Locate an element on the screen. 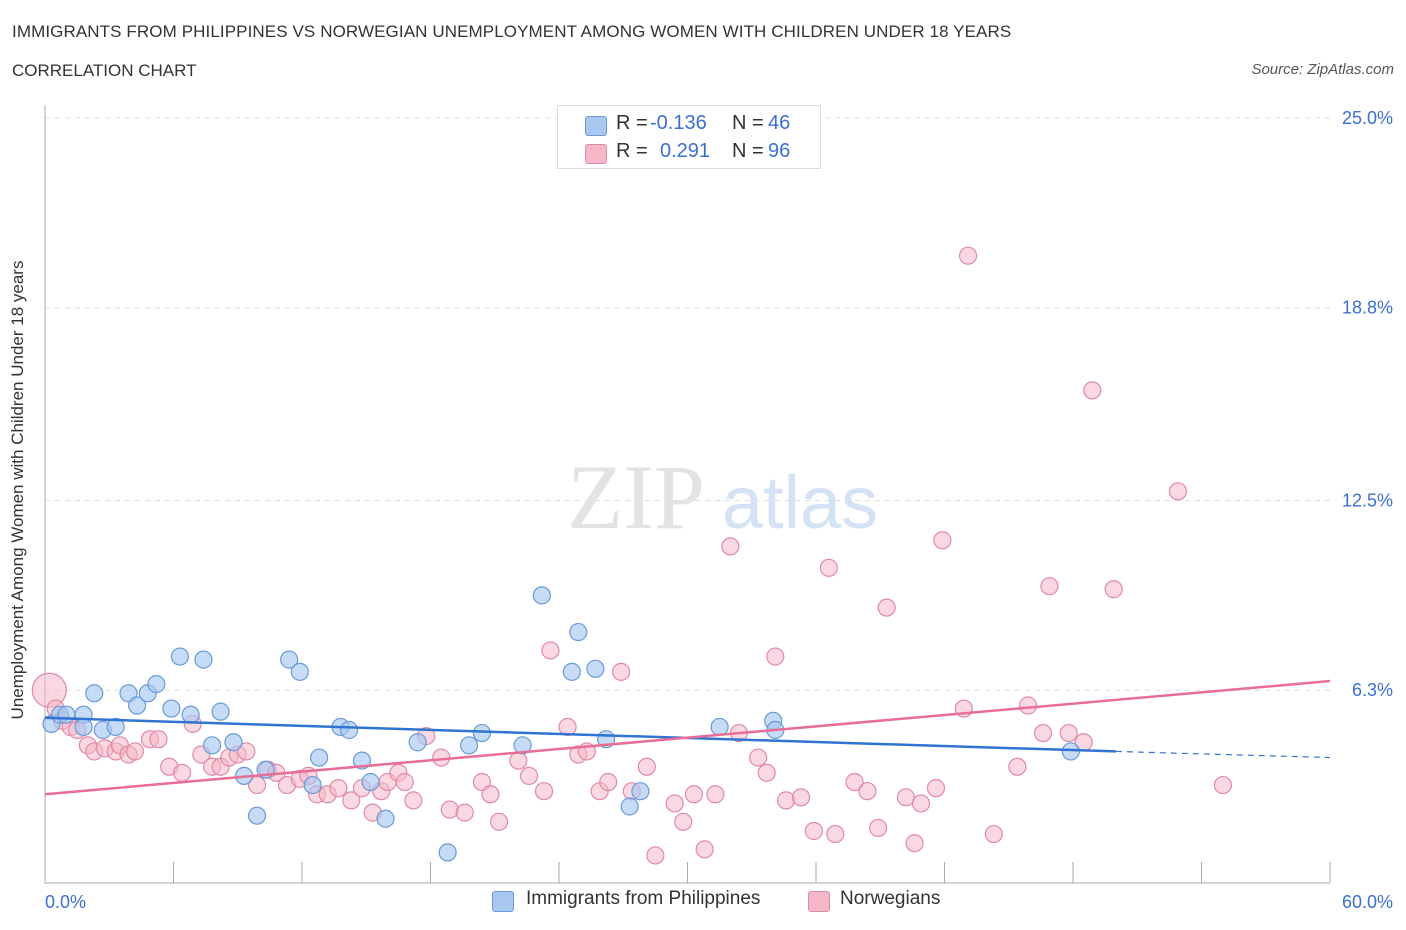  chart-subtitle: CORRELATION CHART is located at coordinates (104, 70).